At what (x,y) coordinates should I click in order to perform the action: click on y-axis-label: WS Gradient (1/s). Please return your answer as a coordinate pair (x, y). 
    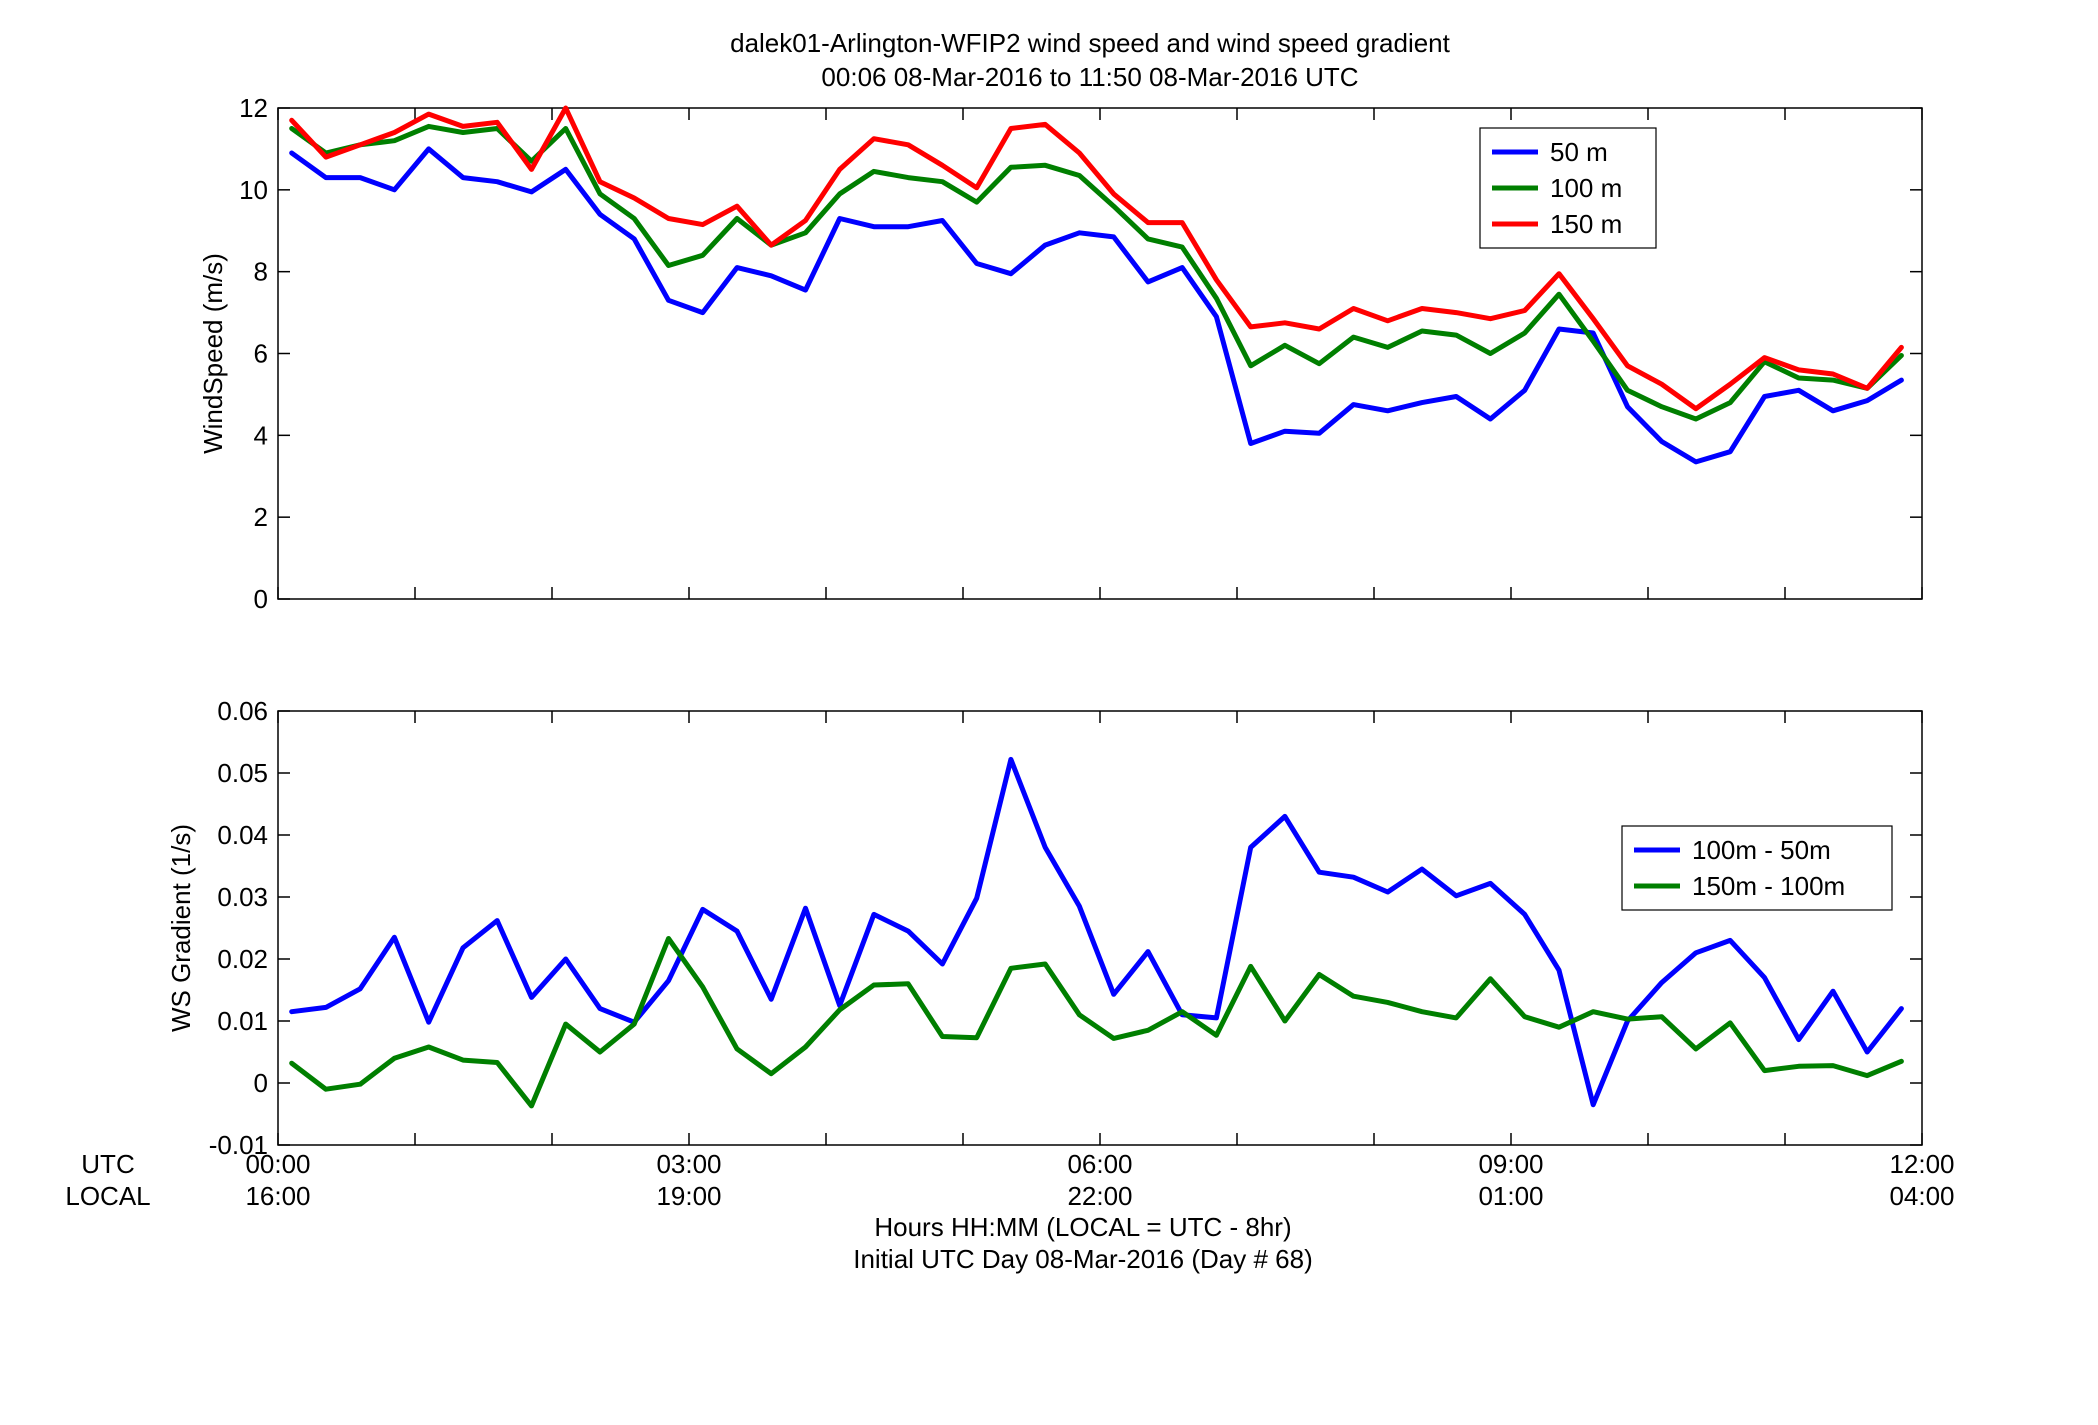
    Looking at the image, I should click on (181, 928).